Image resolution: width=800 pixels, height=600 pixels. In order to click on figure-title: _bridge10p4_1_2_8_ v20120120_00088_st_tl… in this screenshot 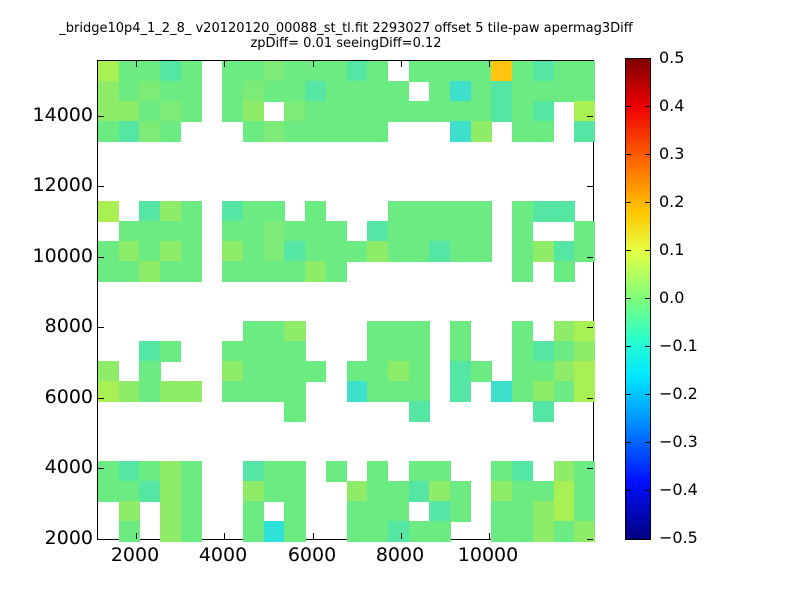, I will do `click(346, 28)`.